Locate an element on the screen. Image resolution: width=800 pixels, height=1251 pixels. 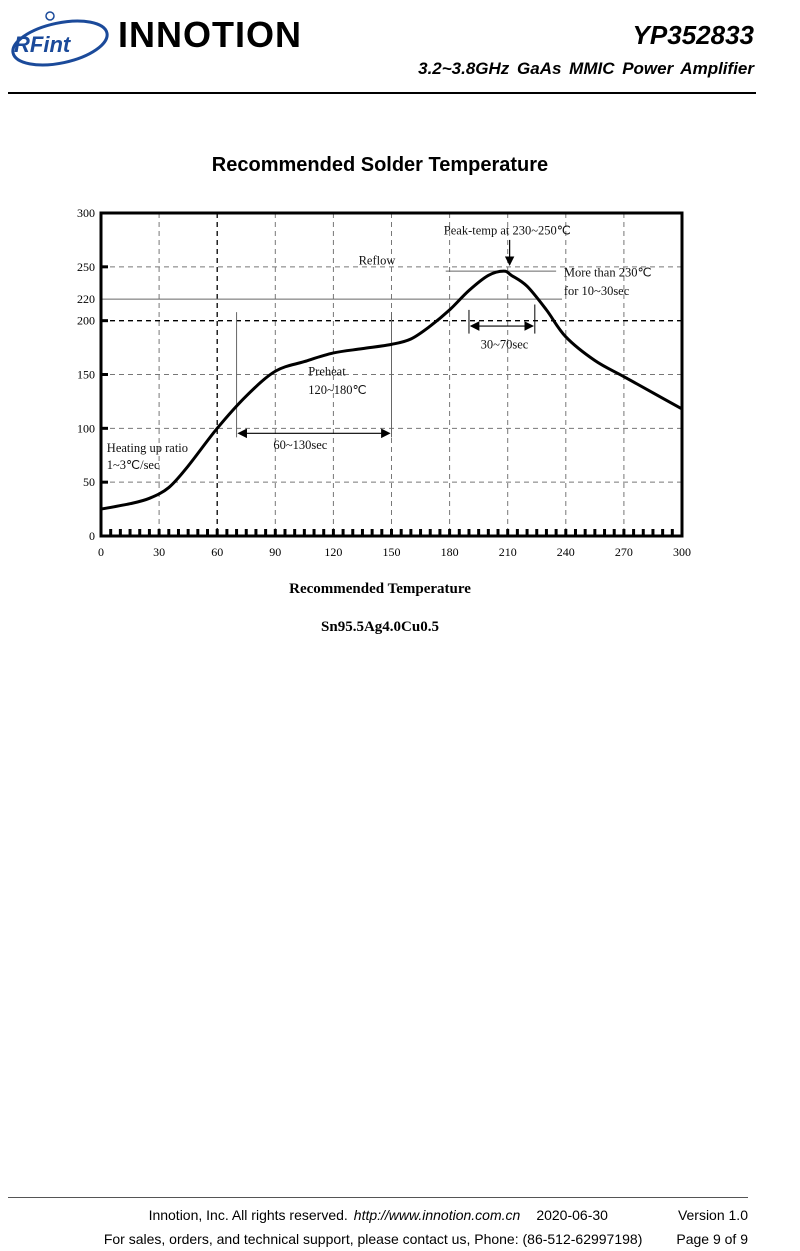
y-tick-label: 150 is located at coordinates (86, 375).